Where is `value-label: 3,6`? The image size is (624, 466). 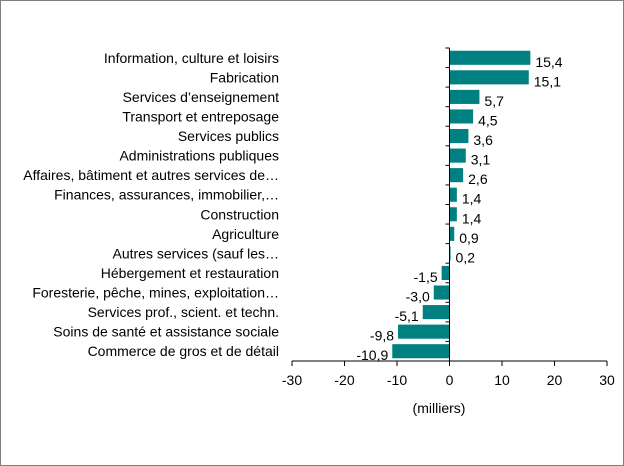 value-label: 3,6 is located at coordinates (483, 140).